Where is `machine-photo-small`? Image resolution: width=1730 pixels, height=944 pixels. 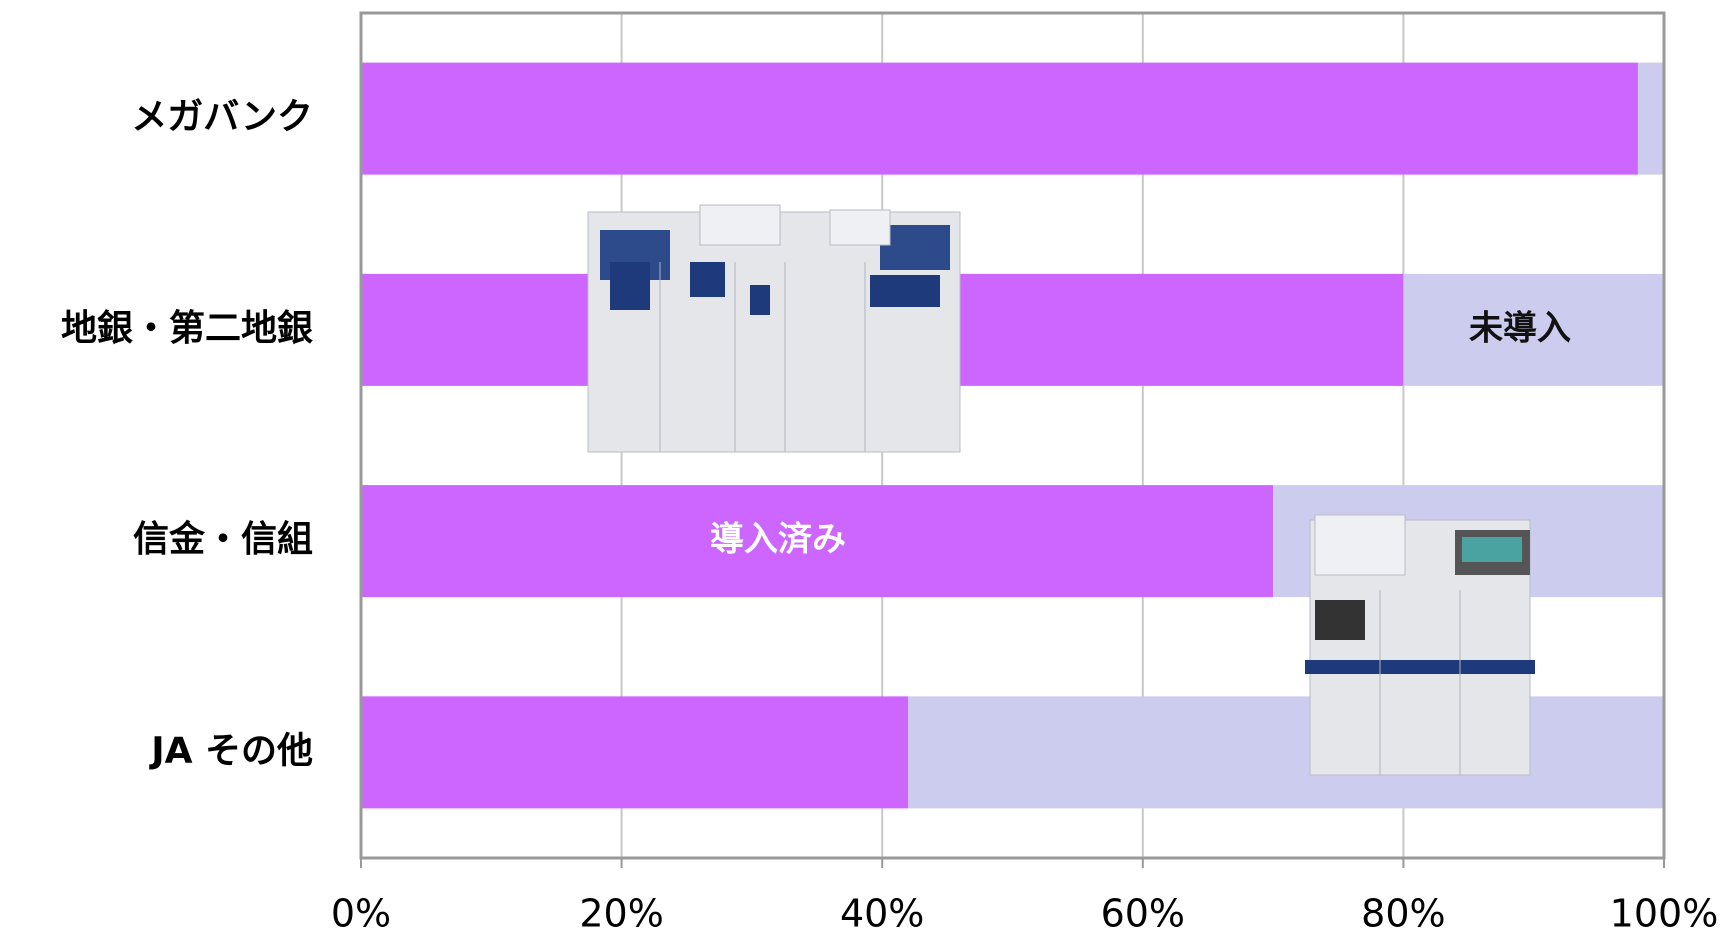
machine-photo-small is located at coordinates (1420, 645).